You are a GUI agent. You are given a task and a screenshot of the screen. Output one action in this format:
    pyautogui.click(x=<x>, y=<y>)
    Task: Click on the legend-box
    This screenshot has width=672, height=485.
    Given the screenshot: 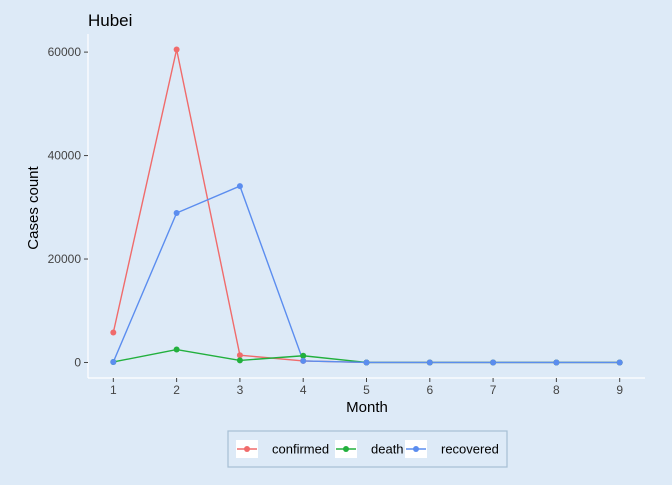 What is the action you would take?
    pyautogui.click(x=367, y=449)
    